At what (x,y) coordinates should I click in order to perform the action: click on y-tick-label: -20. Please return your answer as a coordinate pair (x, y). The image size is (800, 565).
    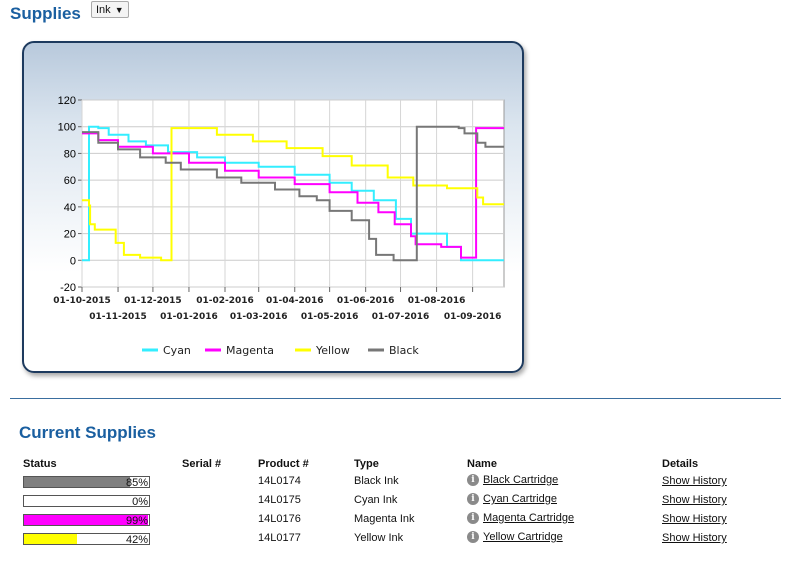
    Looking at the image, I should click on (68, 288).